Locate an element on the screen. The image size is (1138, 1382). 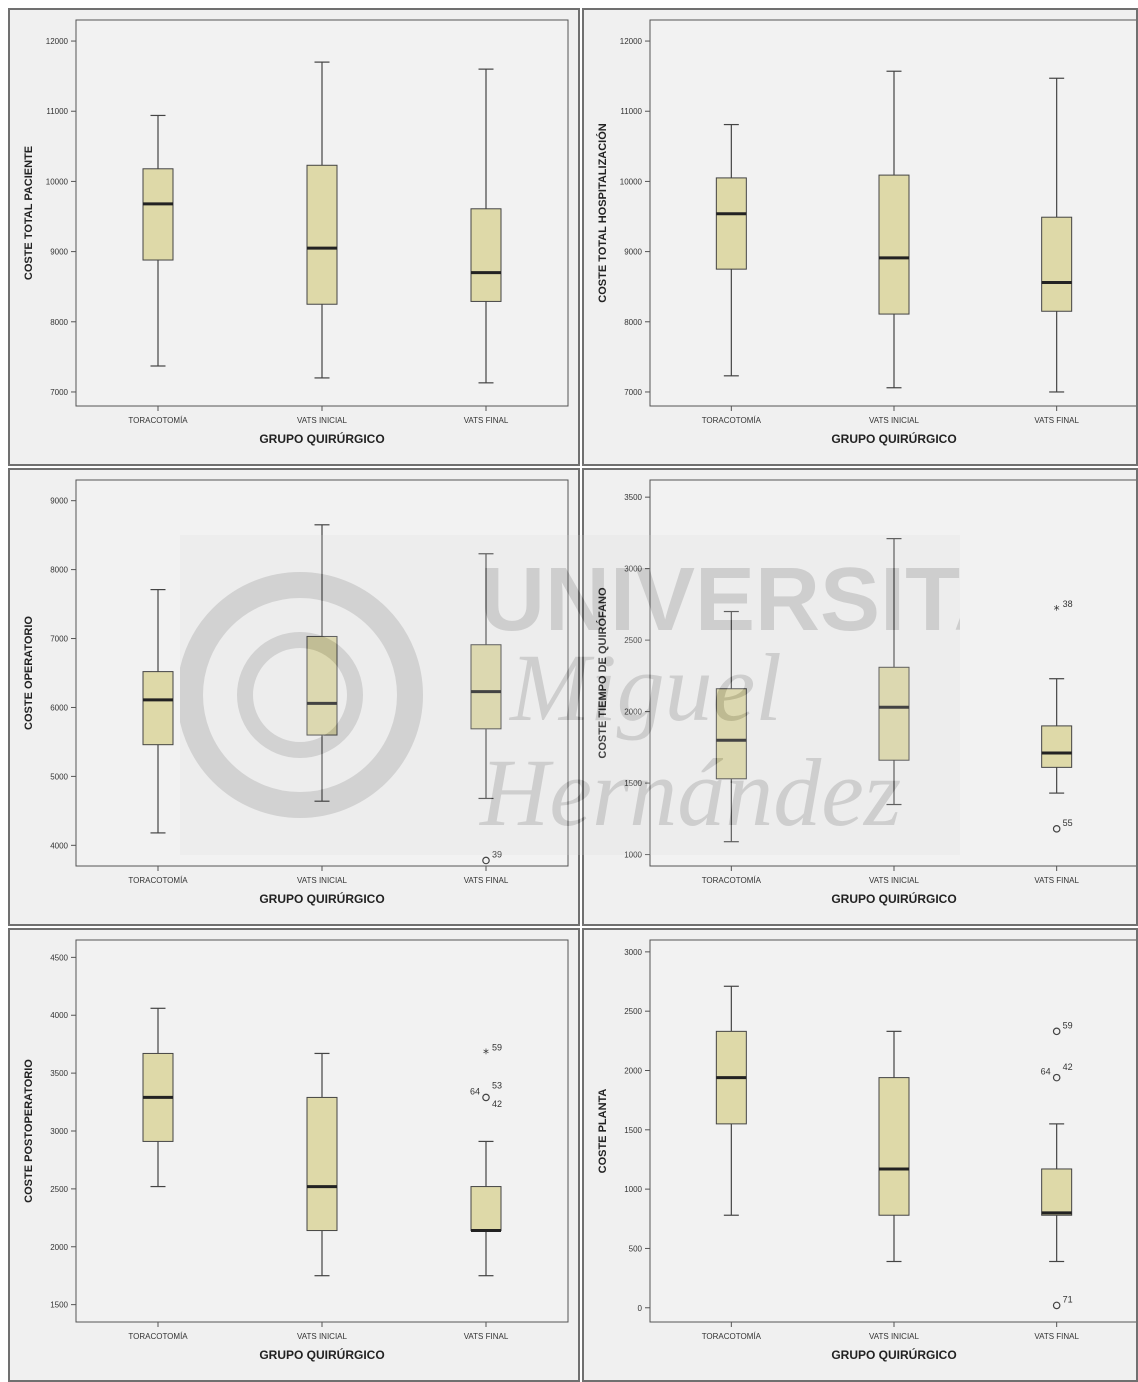
y-tick-label: 5000 is located at coordinates (59, 776).